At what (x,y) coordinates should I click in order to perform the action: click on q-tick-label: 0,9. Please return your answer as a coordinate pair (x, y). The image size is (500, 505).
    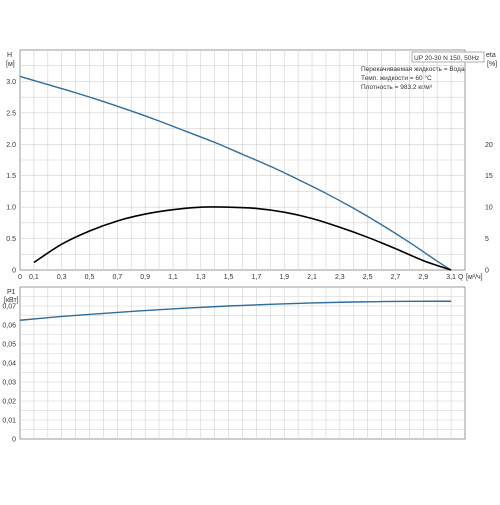
    Looking at the image, I should click on (145, 277).